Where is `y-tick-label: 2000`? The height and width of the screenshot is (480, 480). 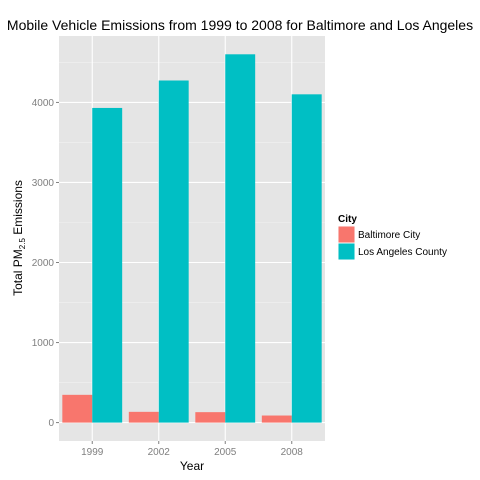 y-tick-label: 2000 is located at coordinates (43, 263).